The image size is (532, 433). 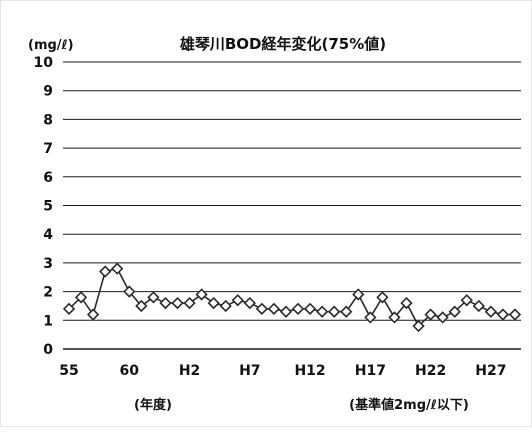 What do you see at coordinates (292, 297) in the screenshot?
I see `bod-series-markers` at bounding box center [292, 297].